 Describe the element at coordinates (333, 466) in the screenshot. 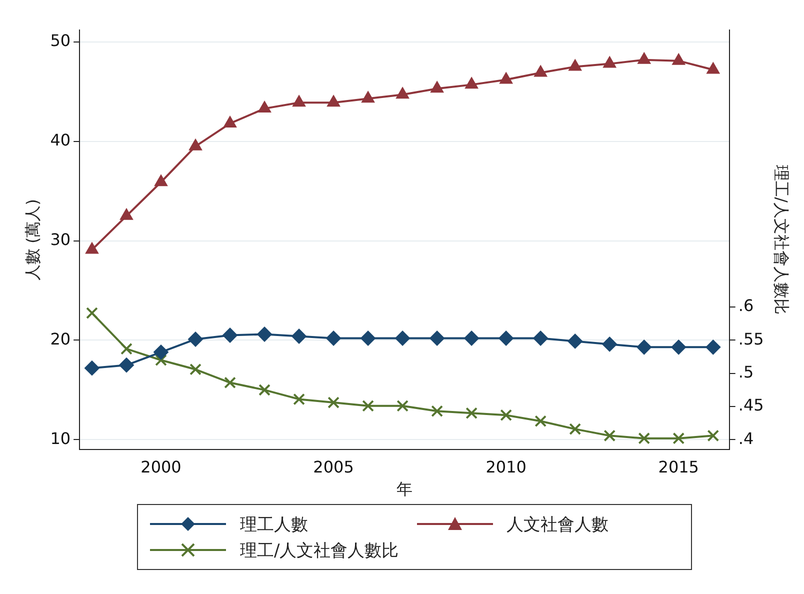

I see `x-tick-label: 2005` at that location.